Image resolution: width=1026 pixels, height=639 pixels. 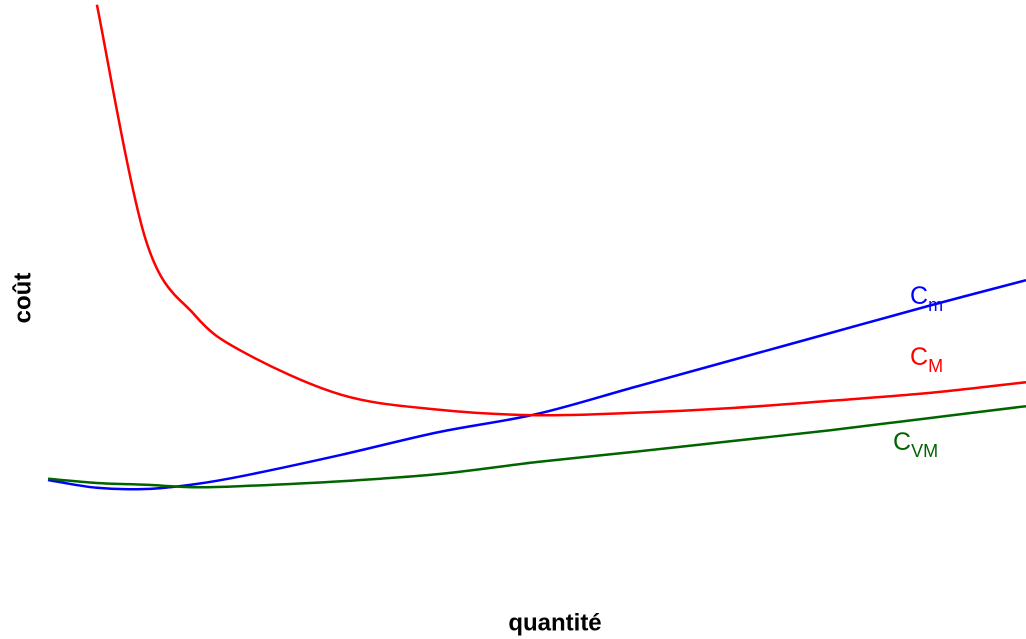 What do you see at coordinates (935, 305) in the screenshot?
I see `curve-label-sub: m` at bounding box center [935, 305].